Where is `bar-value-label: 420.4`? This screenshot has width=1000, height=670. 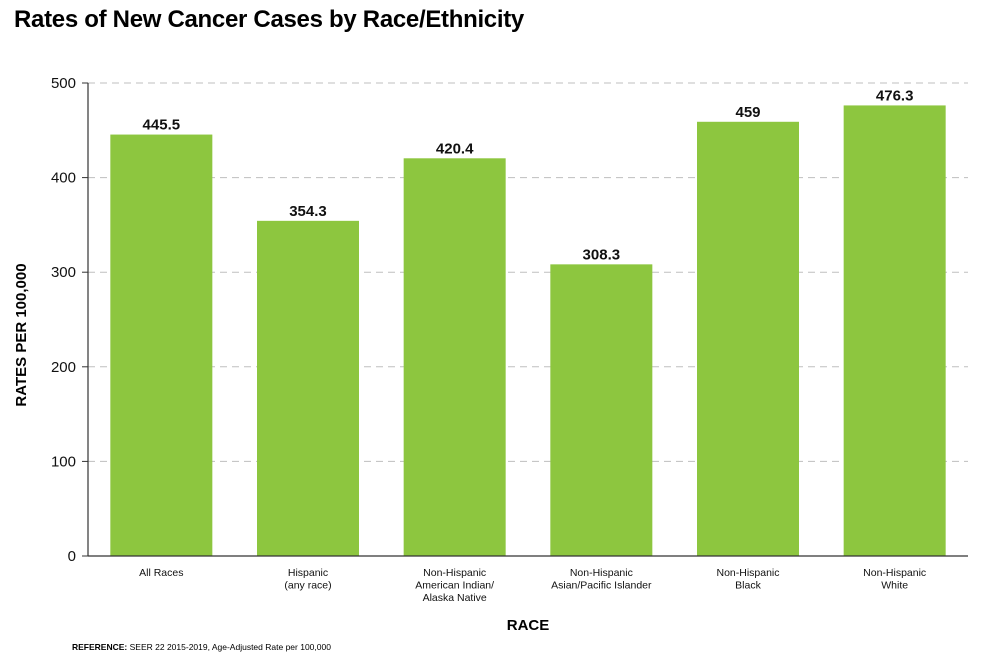
bar-value-label: 420.4 is located at coordinates (455, 148).